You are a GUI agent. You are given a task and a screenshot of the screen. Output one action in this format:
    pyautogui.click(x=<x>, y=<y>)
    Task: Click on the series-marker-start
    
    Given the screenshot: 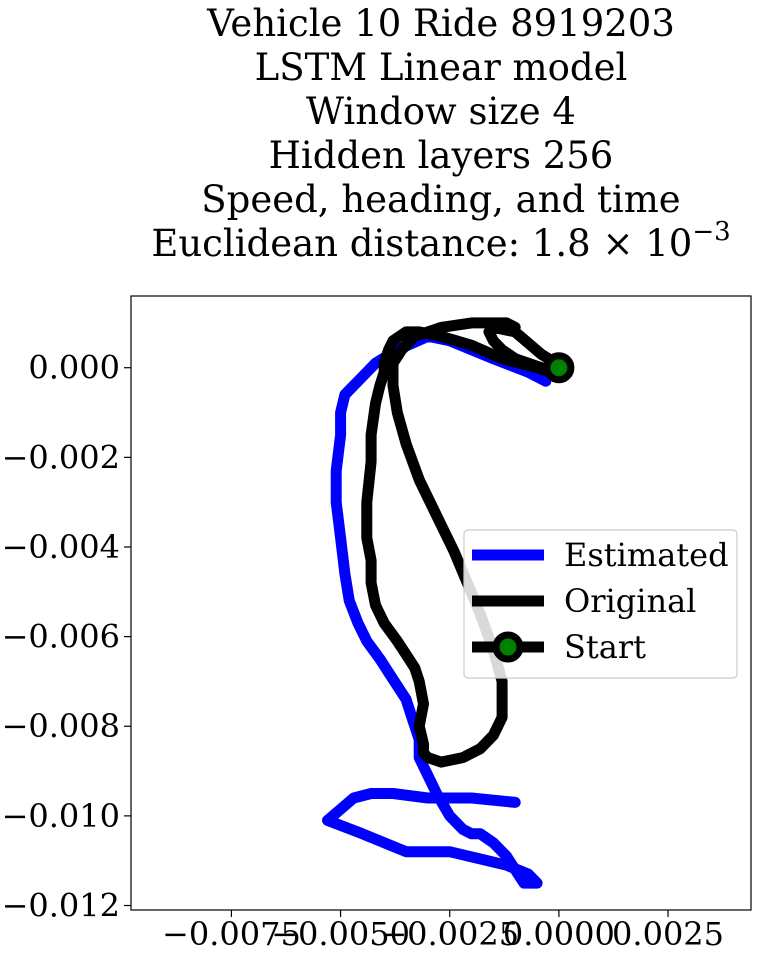 What is the action you would take?
    pyautogui.click(x=559, y=368)
    